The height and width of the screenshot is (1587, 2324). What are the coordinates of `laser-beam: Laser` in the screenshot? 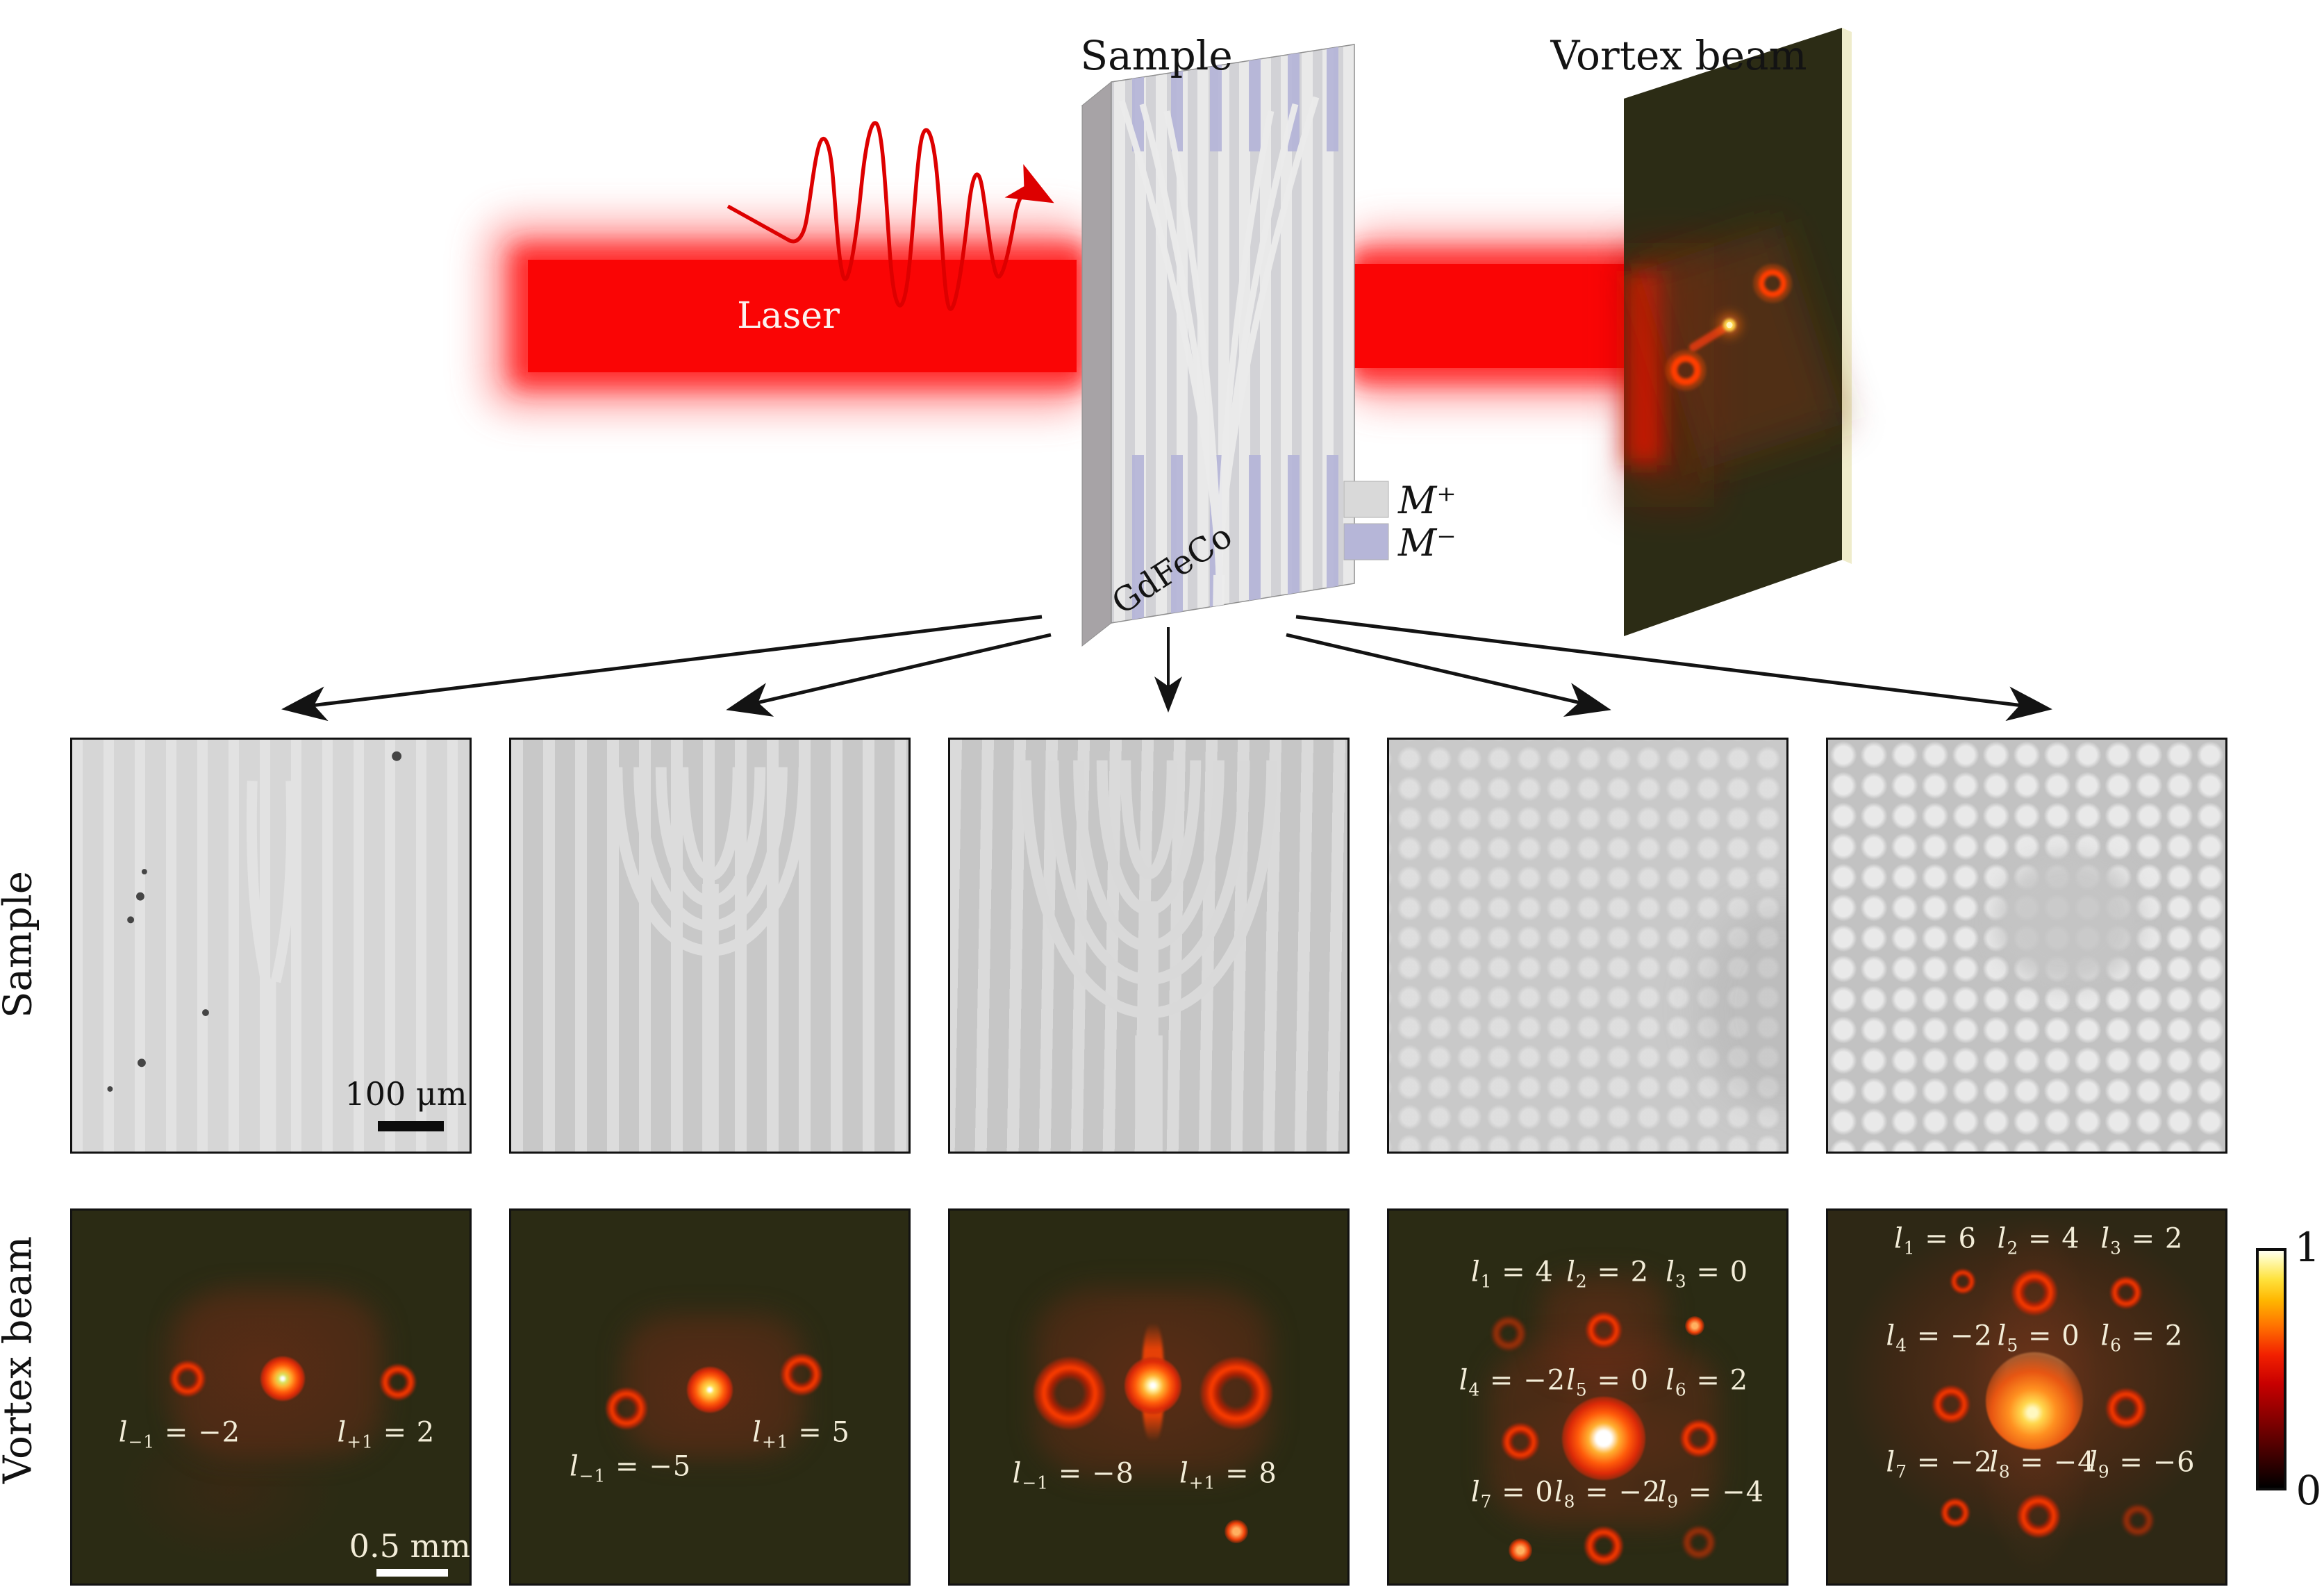 It's located at (788, 315).